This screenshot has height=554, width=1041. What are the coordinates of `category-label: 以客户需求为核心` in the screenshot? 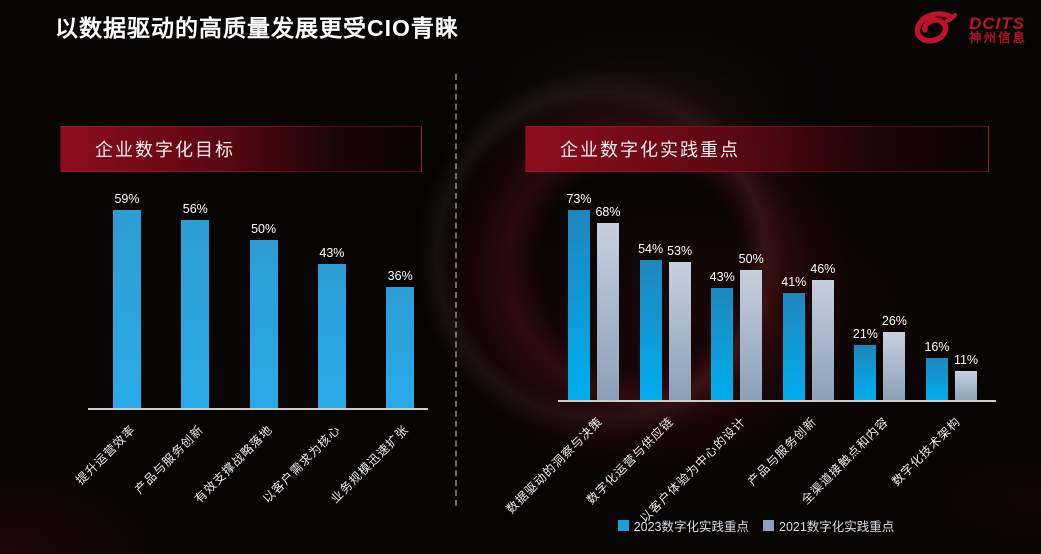 It's located at (301, 464).